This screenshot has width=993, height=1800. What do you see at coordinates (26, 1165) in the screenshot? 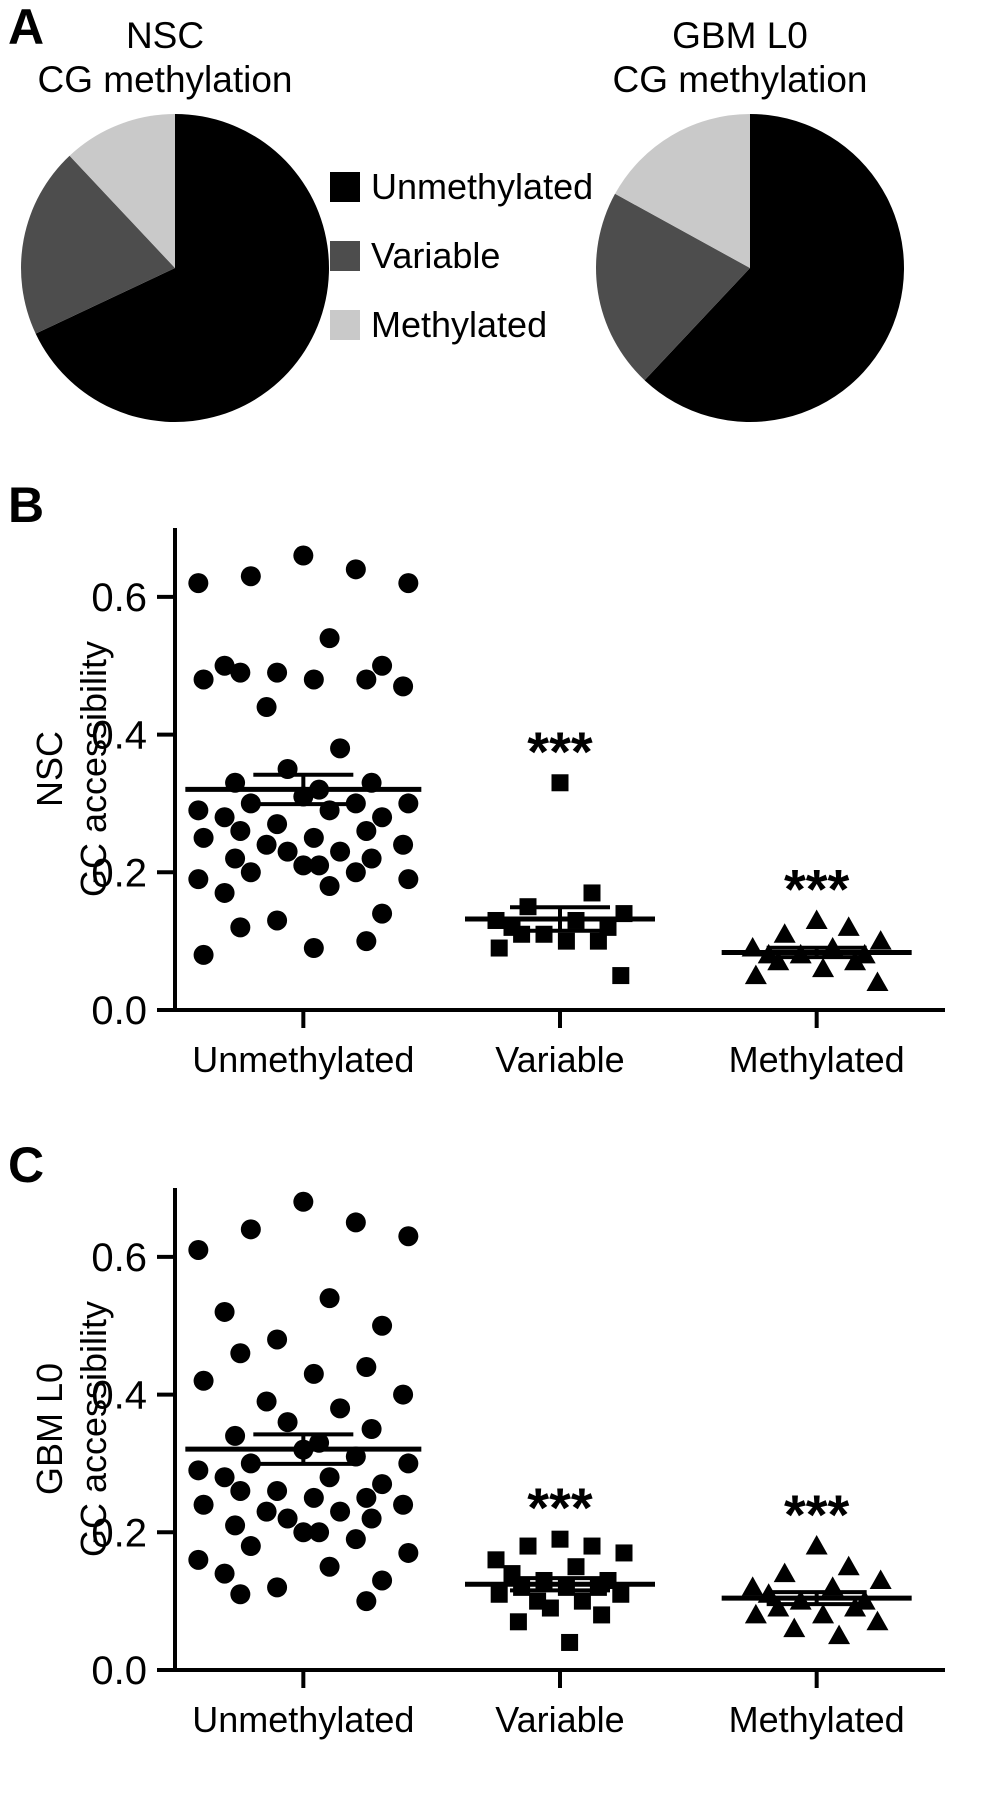
I see `panel-c-letter: C` at bounding box center [26, 1165].